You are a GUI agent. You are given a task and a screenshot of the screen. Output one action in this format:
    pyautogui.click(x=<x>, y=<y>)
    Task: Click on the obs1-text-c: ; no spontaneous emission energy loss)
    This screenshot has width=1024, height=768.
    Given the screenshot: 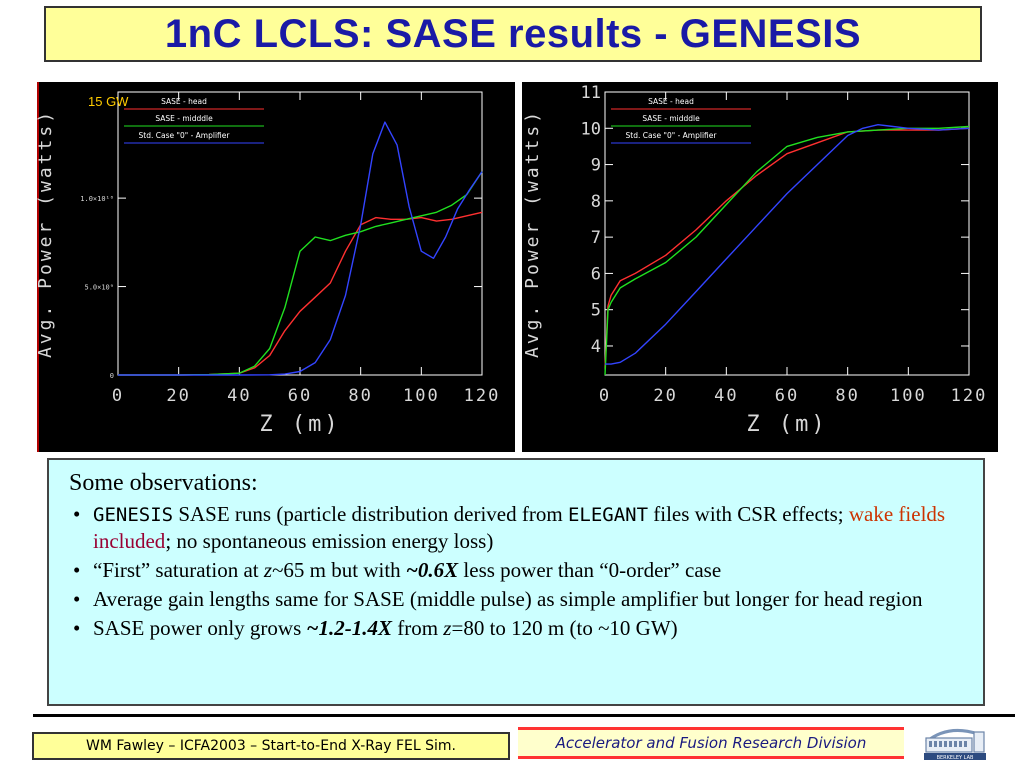 What is the action you would take?
    pyautogui.click(x=329, y=541)
    